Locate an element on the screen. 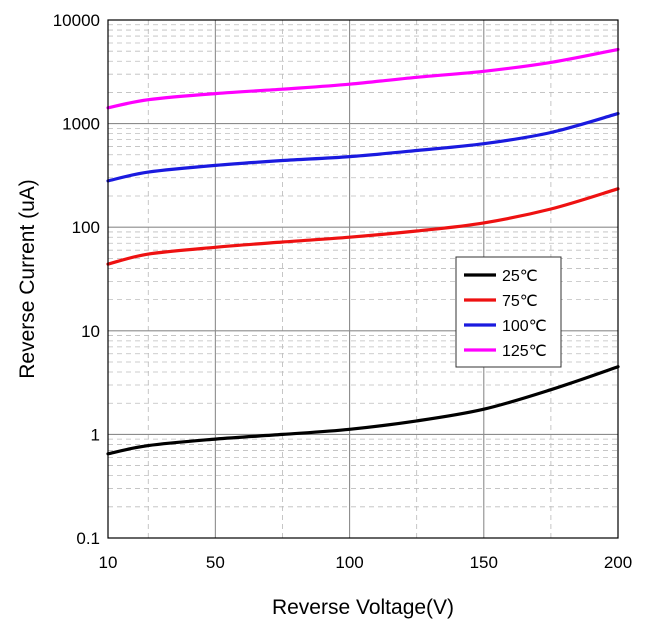 Image resolution: width=651 pixels, height=623 pixels. x-tick-label: 150 is located at coordinates (484, 562).